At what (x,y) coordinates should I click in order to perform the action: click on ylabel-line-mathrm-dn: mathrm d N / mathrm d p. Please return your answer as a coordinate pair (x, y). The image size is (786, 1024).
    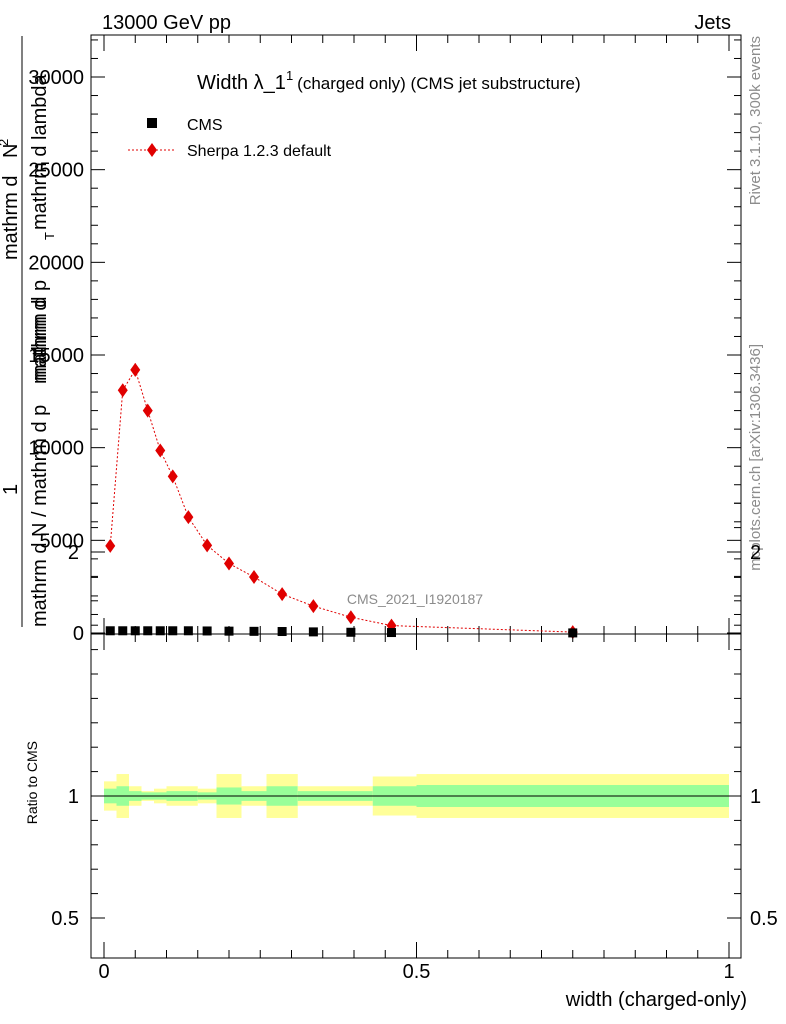
    Looking at the image, I should click on (40, 516).